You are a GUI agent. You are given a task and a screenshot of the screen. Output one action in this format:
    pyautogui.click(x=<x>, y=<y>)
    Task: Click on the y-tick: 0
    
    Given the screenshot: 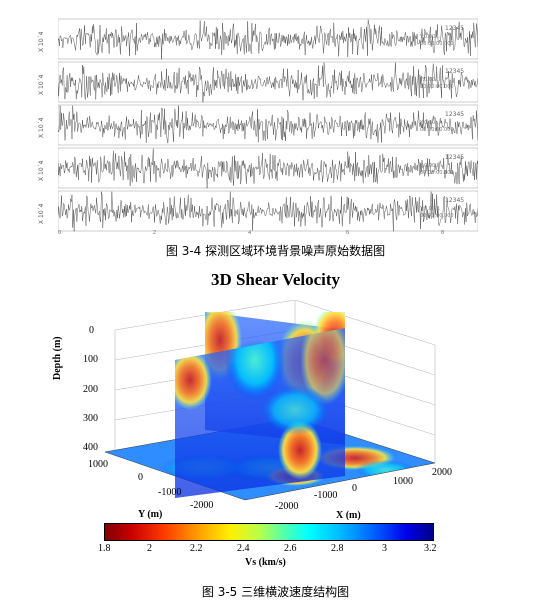 What is the action you would take?
    pyautogui.click(x=140, y=477)
    